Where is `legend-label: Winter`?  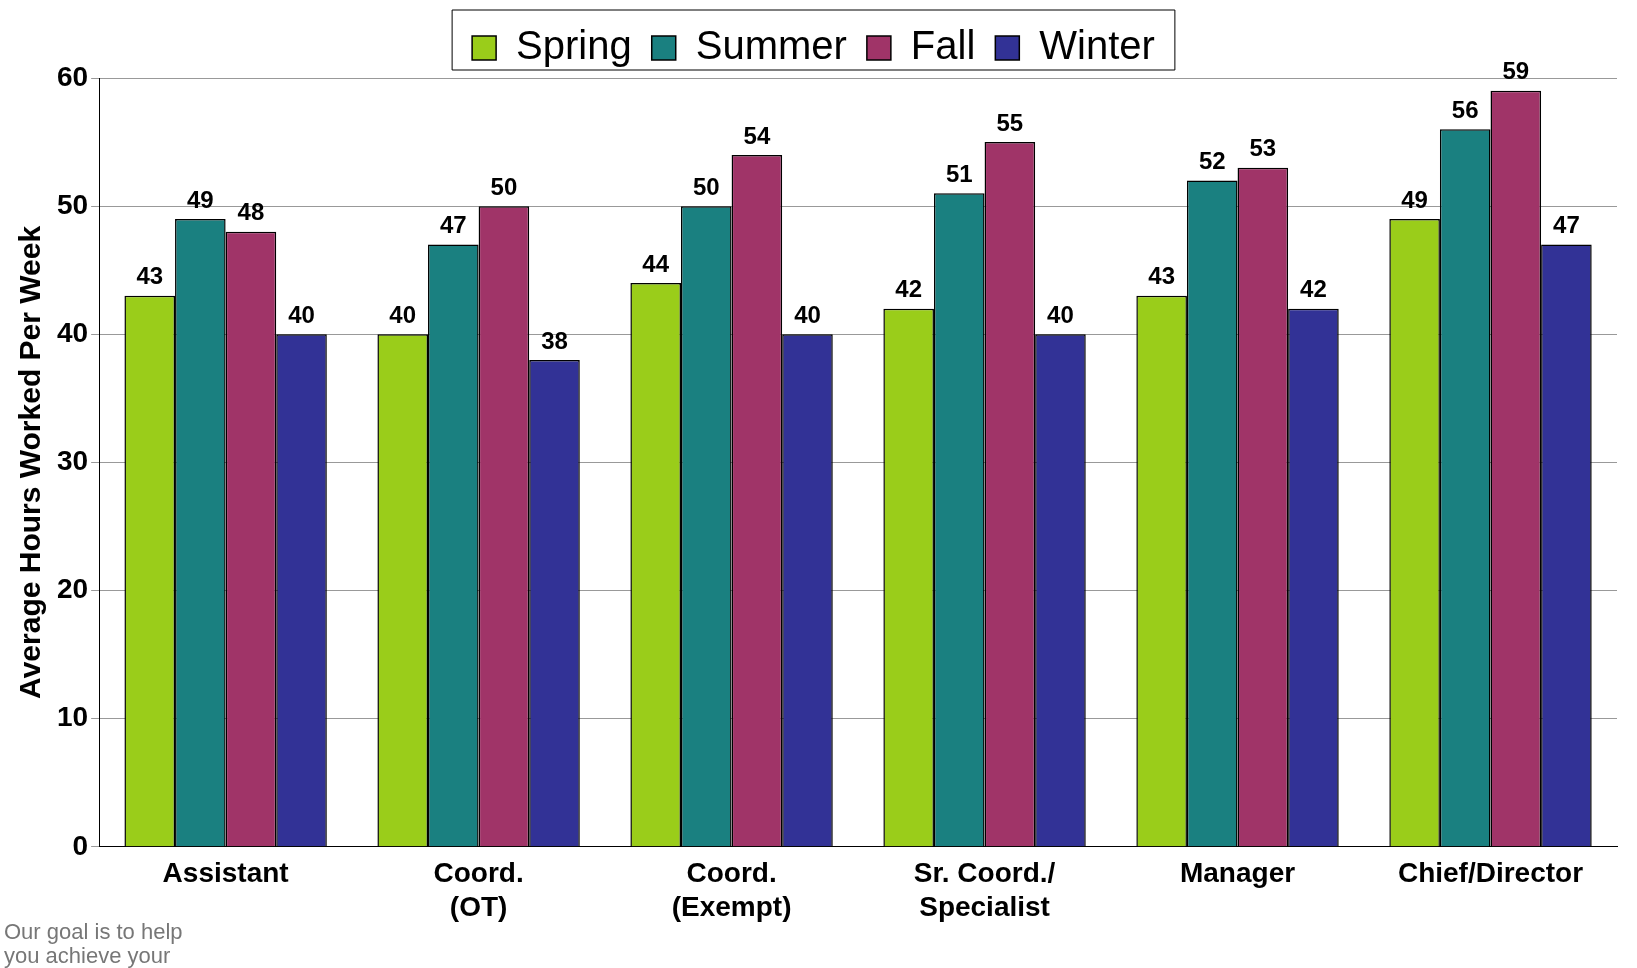 legend-label: Winter is located at coordinates (1097, 45).